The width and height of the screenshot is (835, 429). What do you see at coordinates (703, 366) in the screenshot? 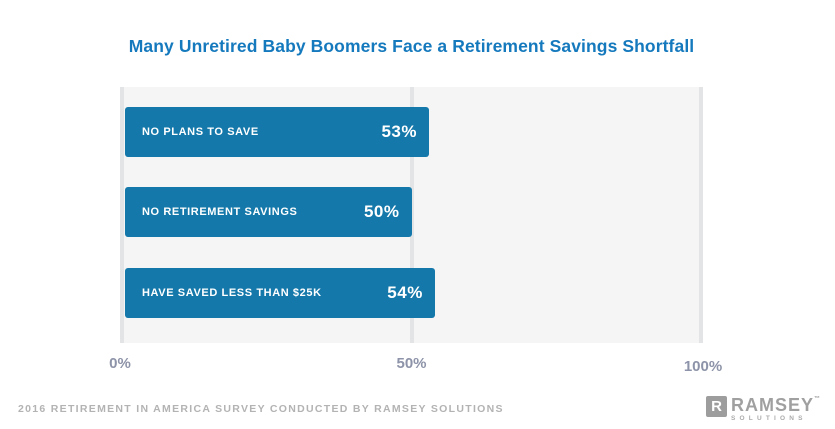
I see `x-tick-100: 100%` at bounding box center [703, 366].